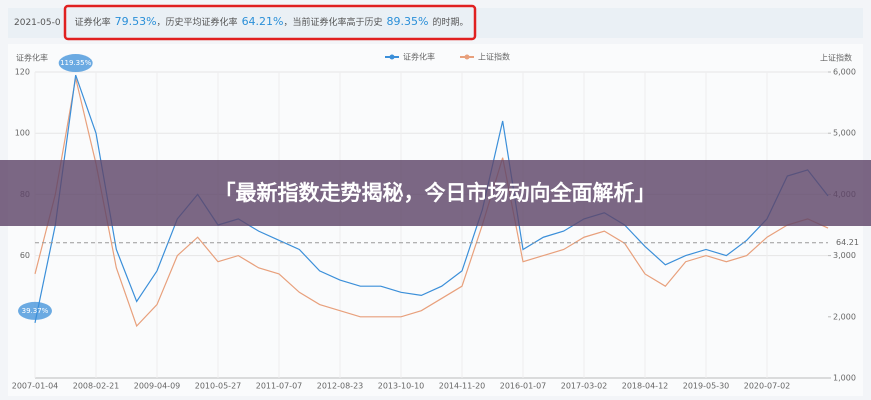  Describe the element at coordinates (401, 386) in the screenshot. I see `x-tick-label: 2013-10-10` at that location.